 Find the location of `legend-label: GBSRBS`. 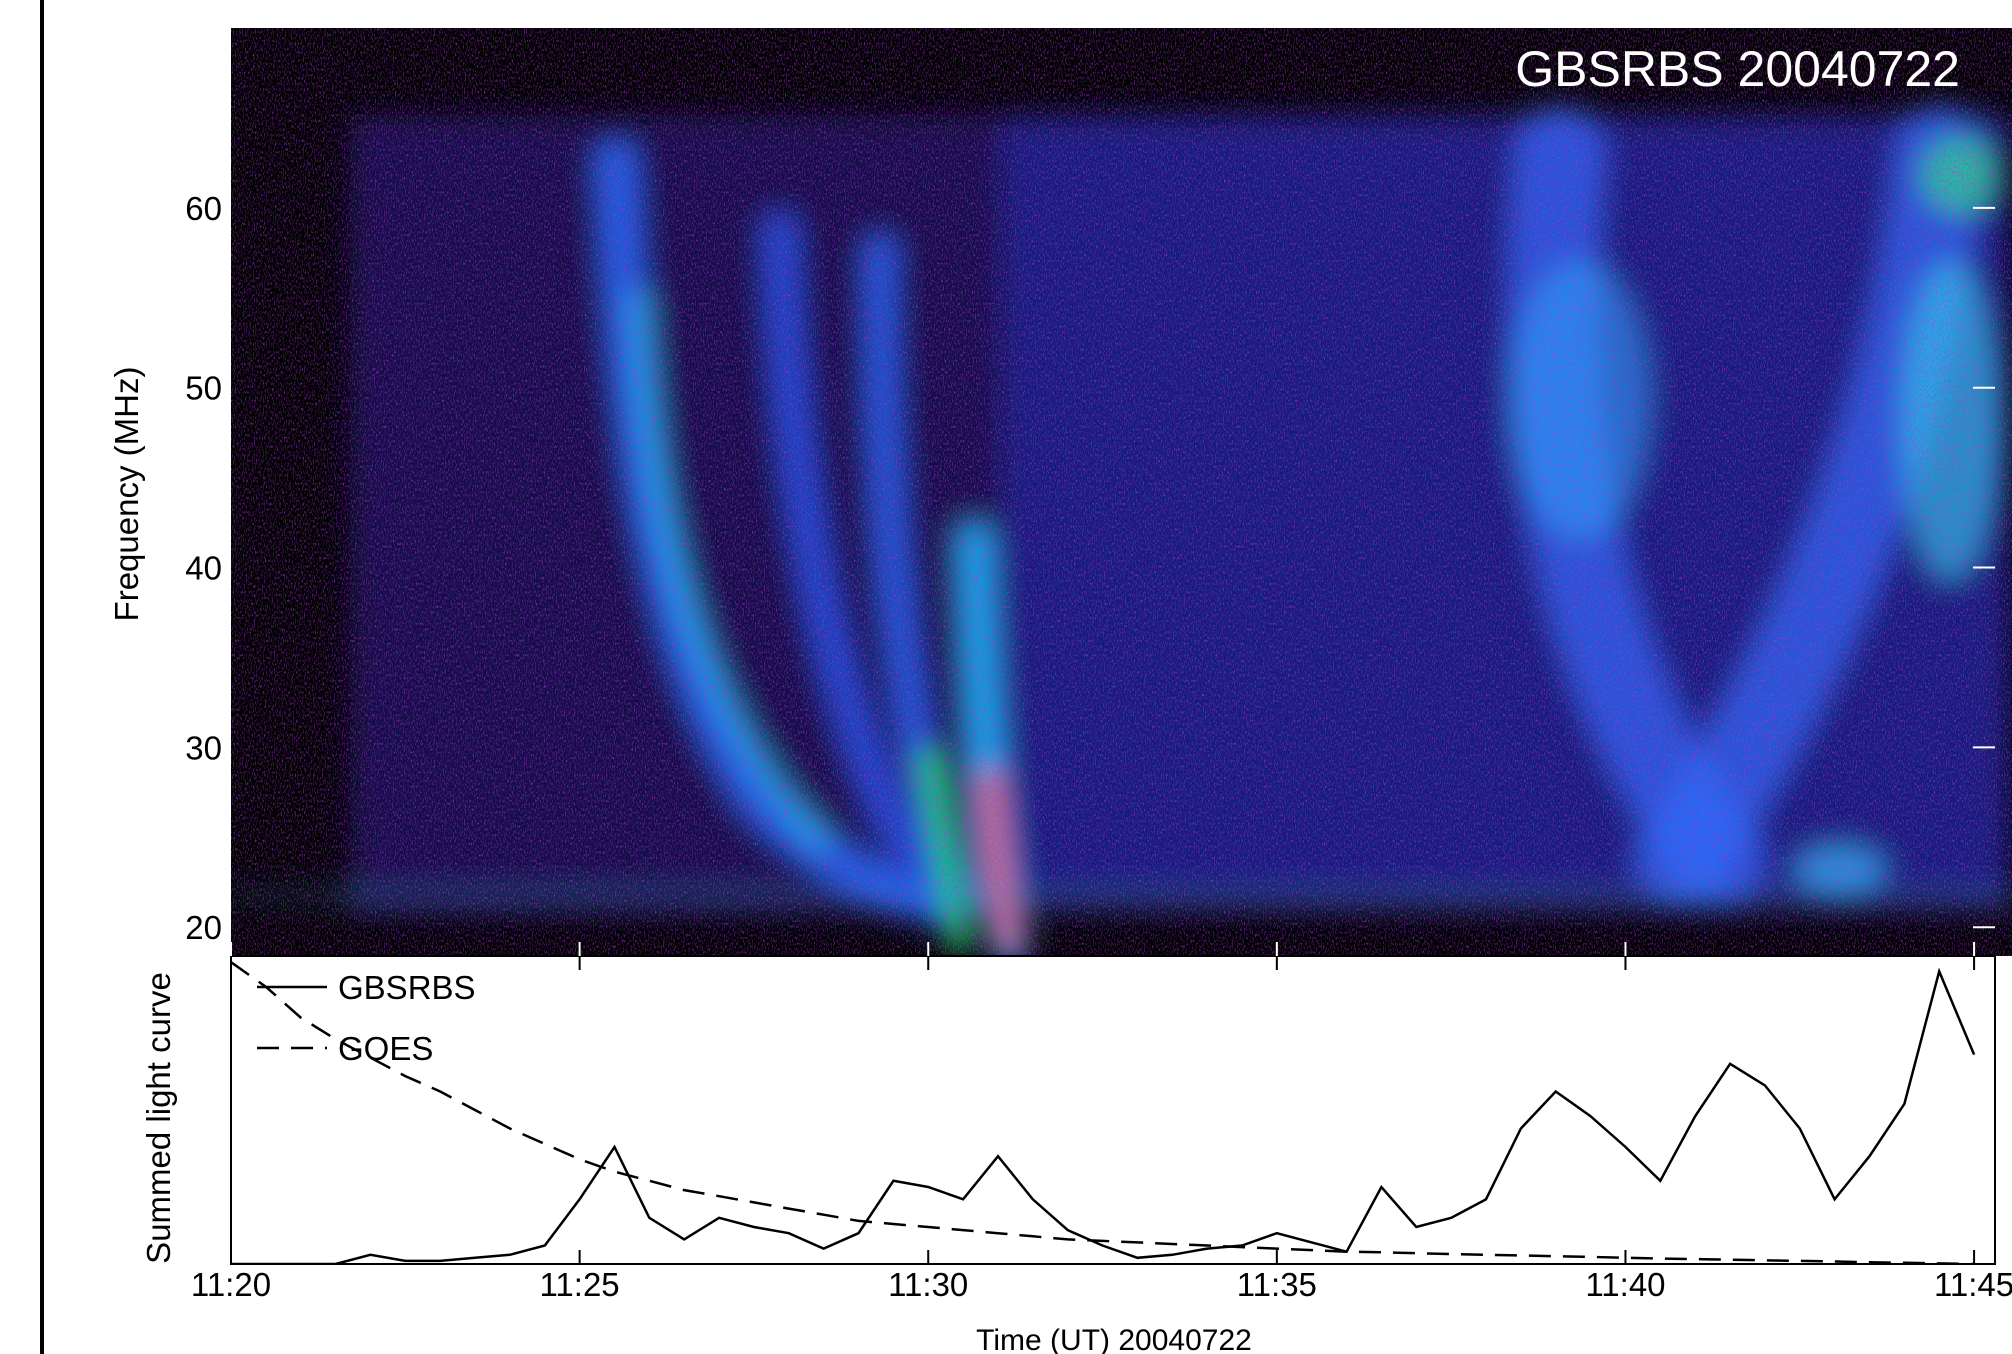

legend-label: GBSRBS is located at coordinates (407, 987).